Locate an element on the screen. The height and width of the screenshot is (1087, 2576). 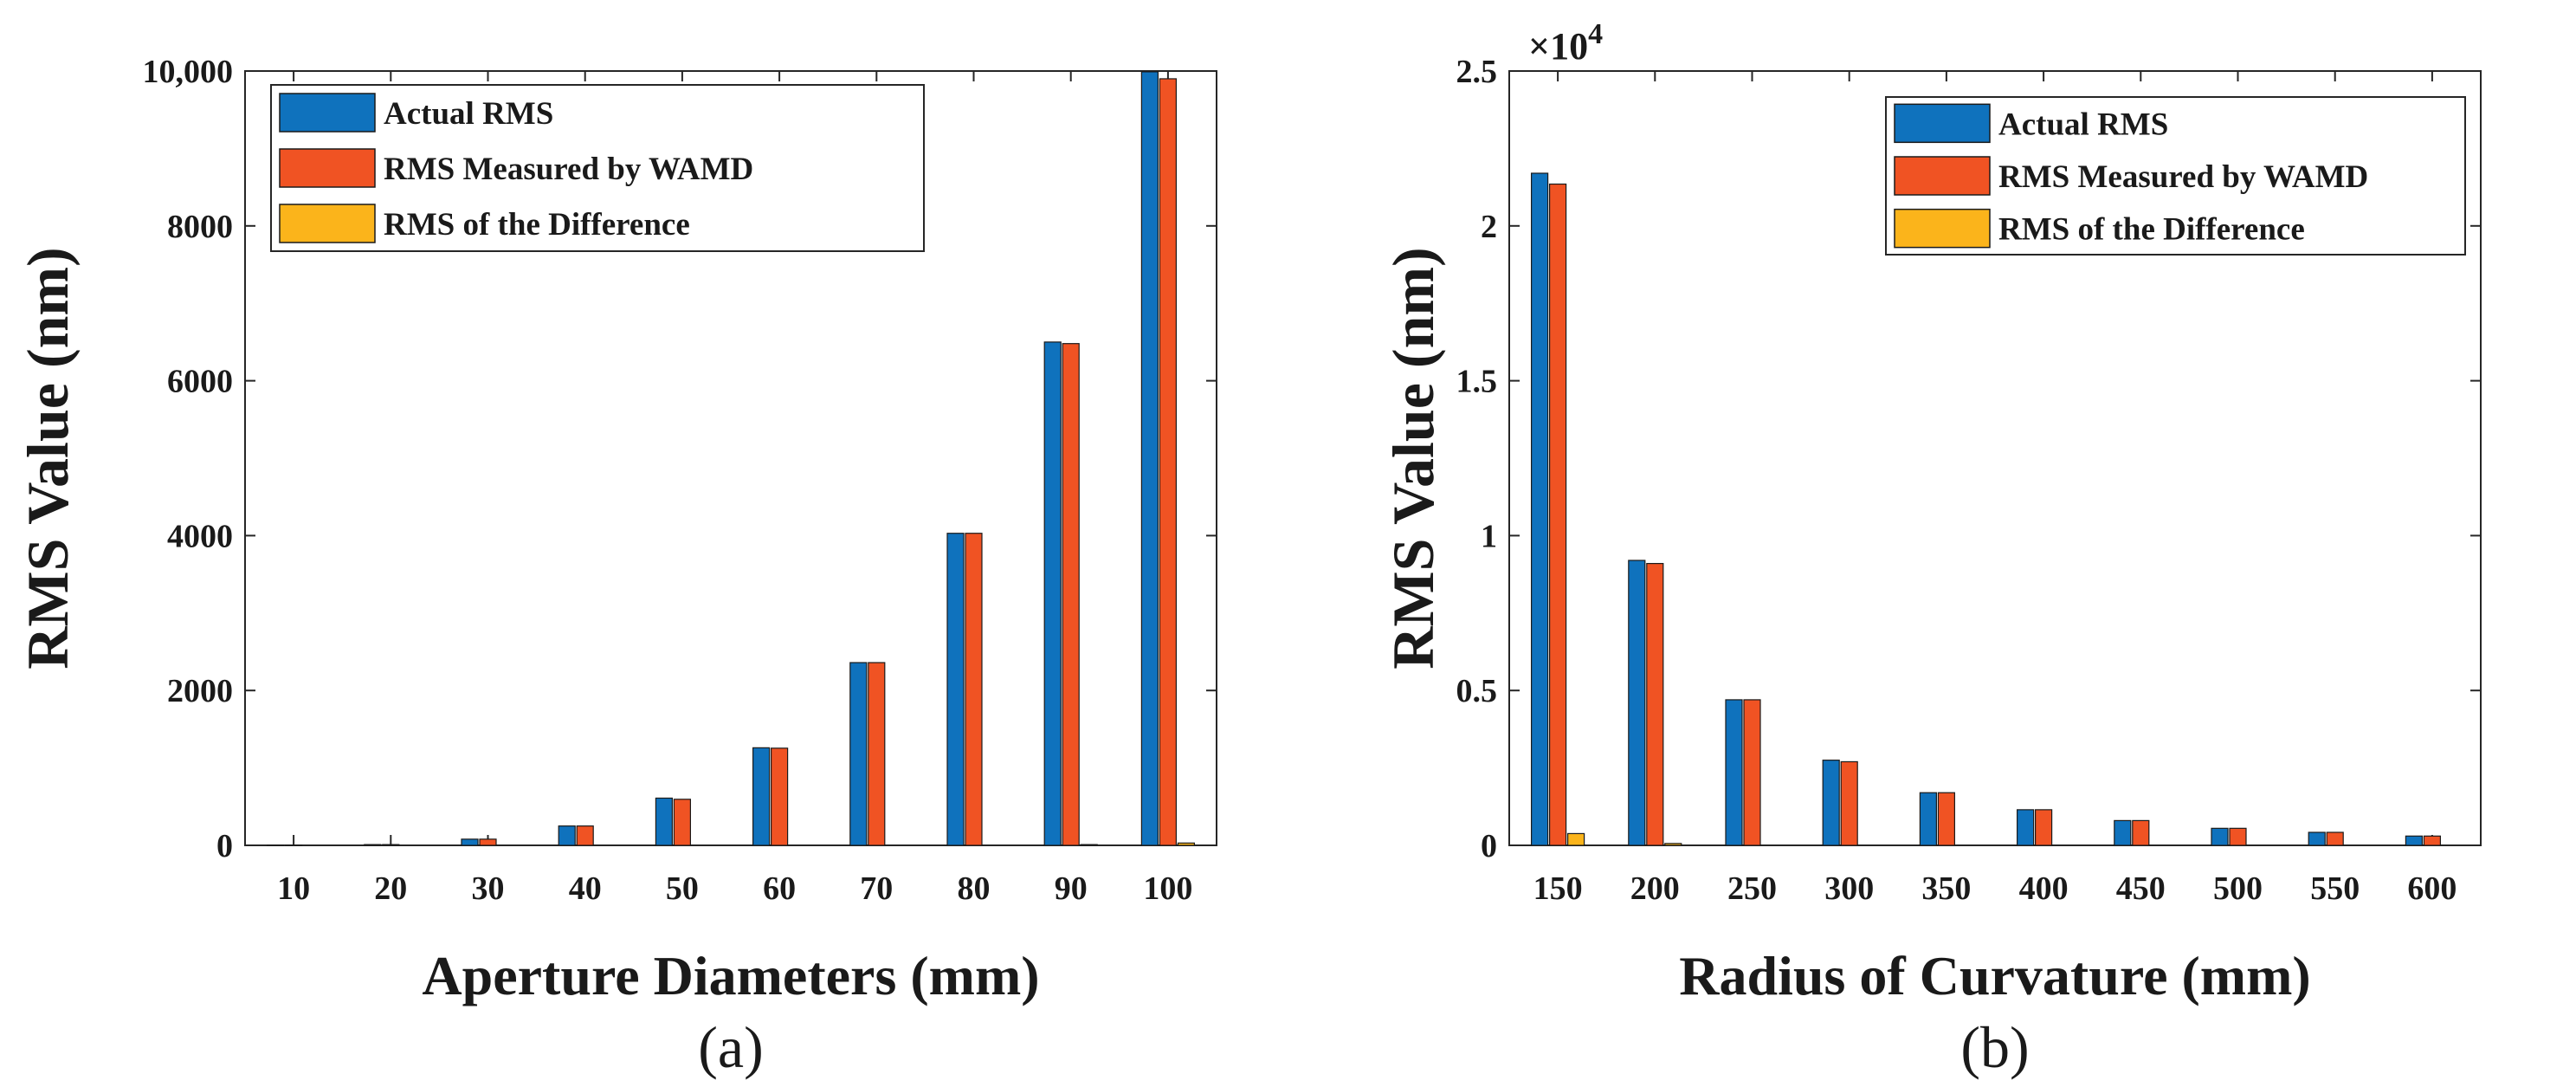
x-tick-label: 70 is located at coordinates (876, 888).